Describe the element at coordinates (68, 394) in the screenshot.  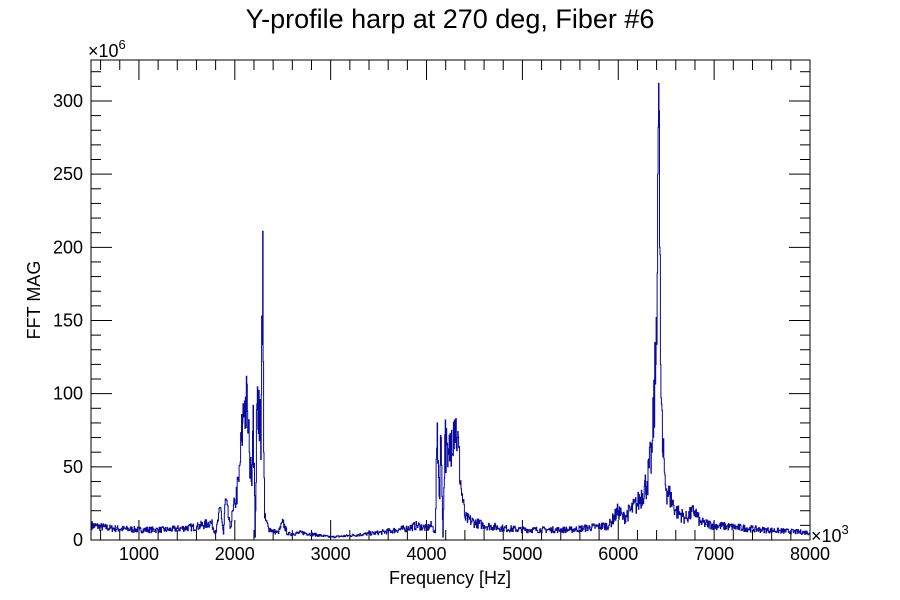
I see `y-tick-label: 100` at that location.